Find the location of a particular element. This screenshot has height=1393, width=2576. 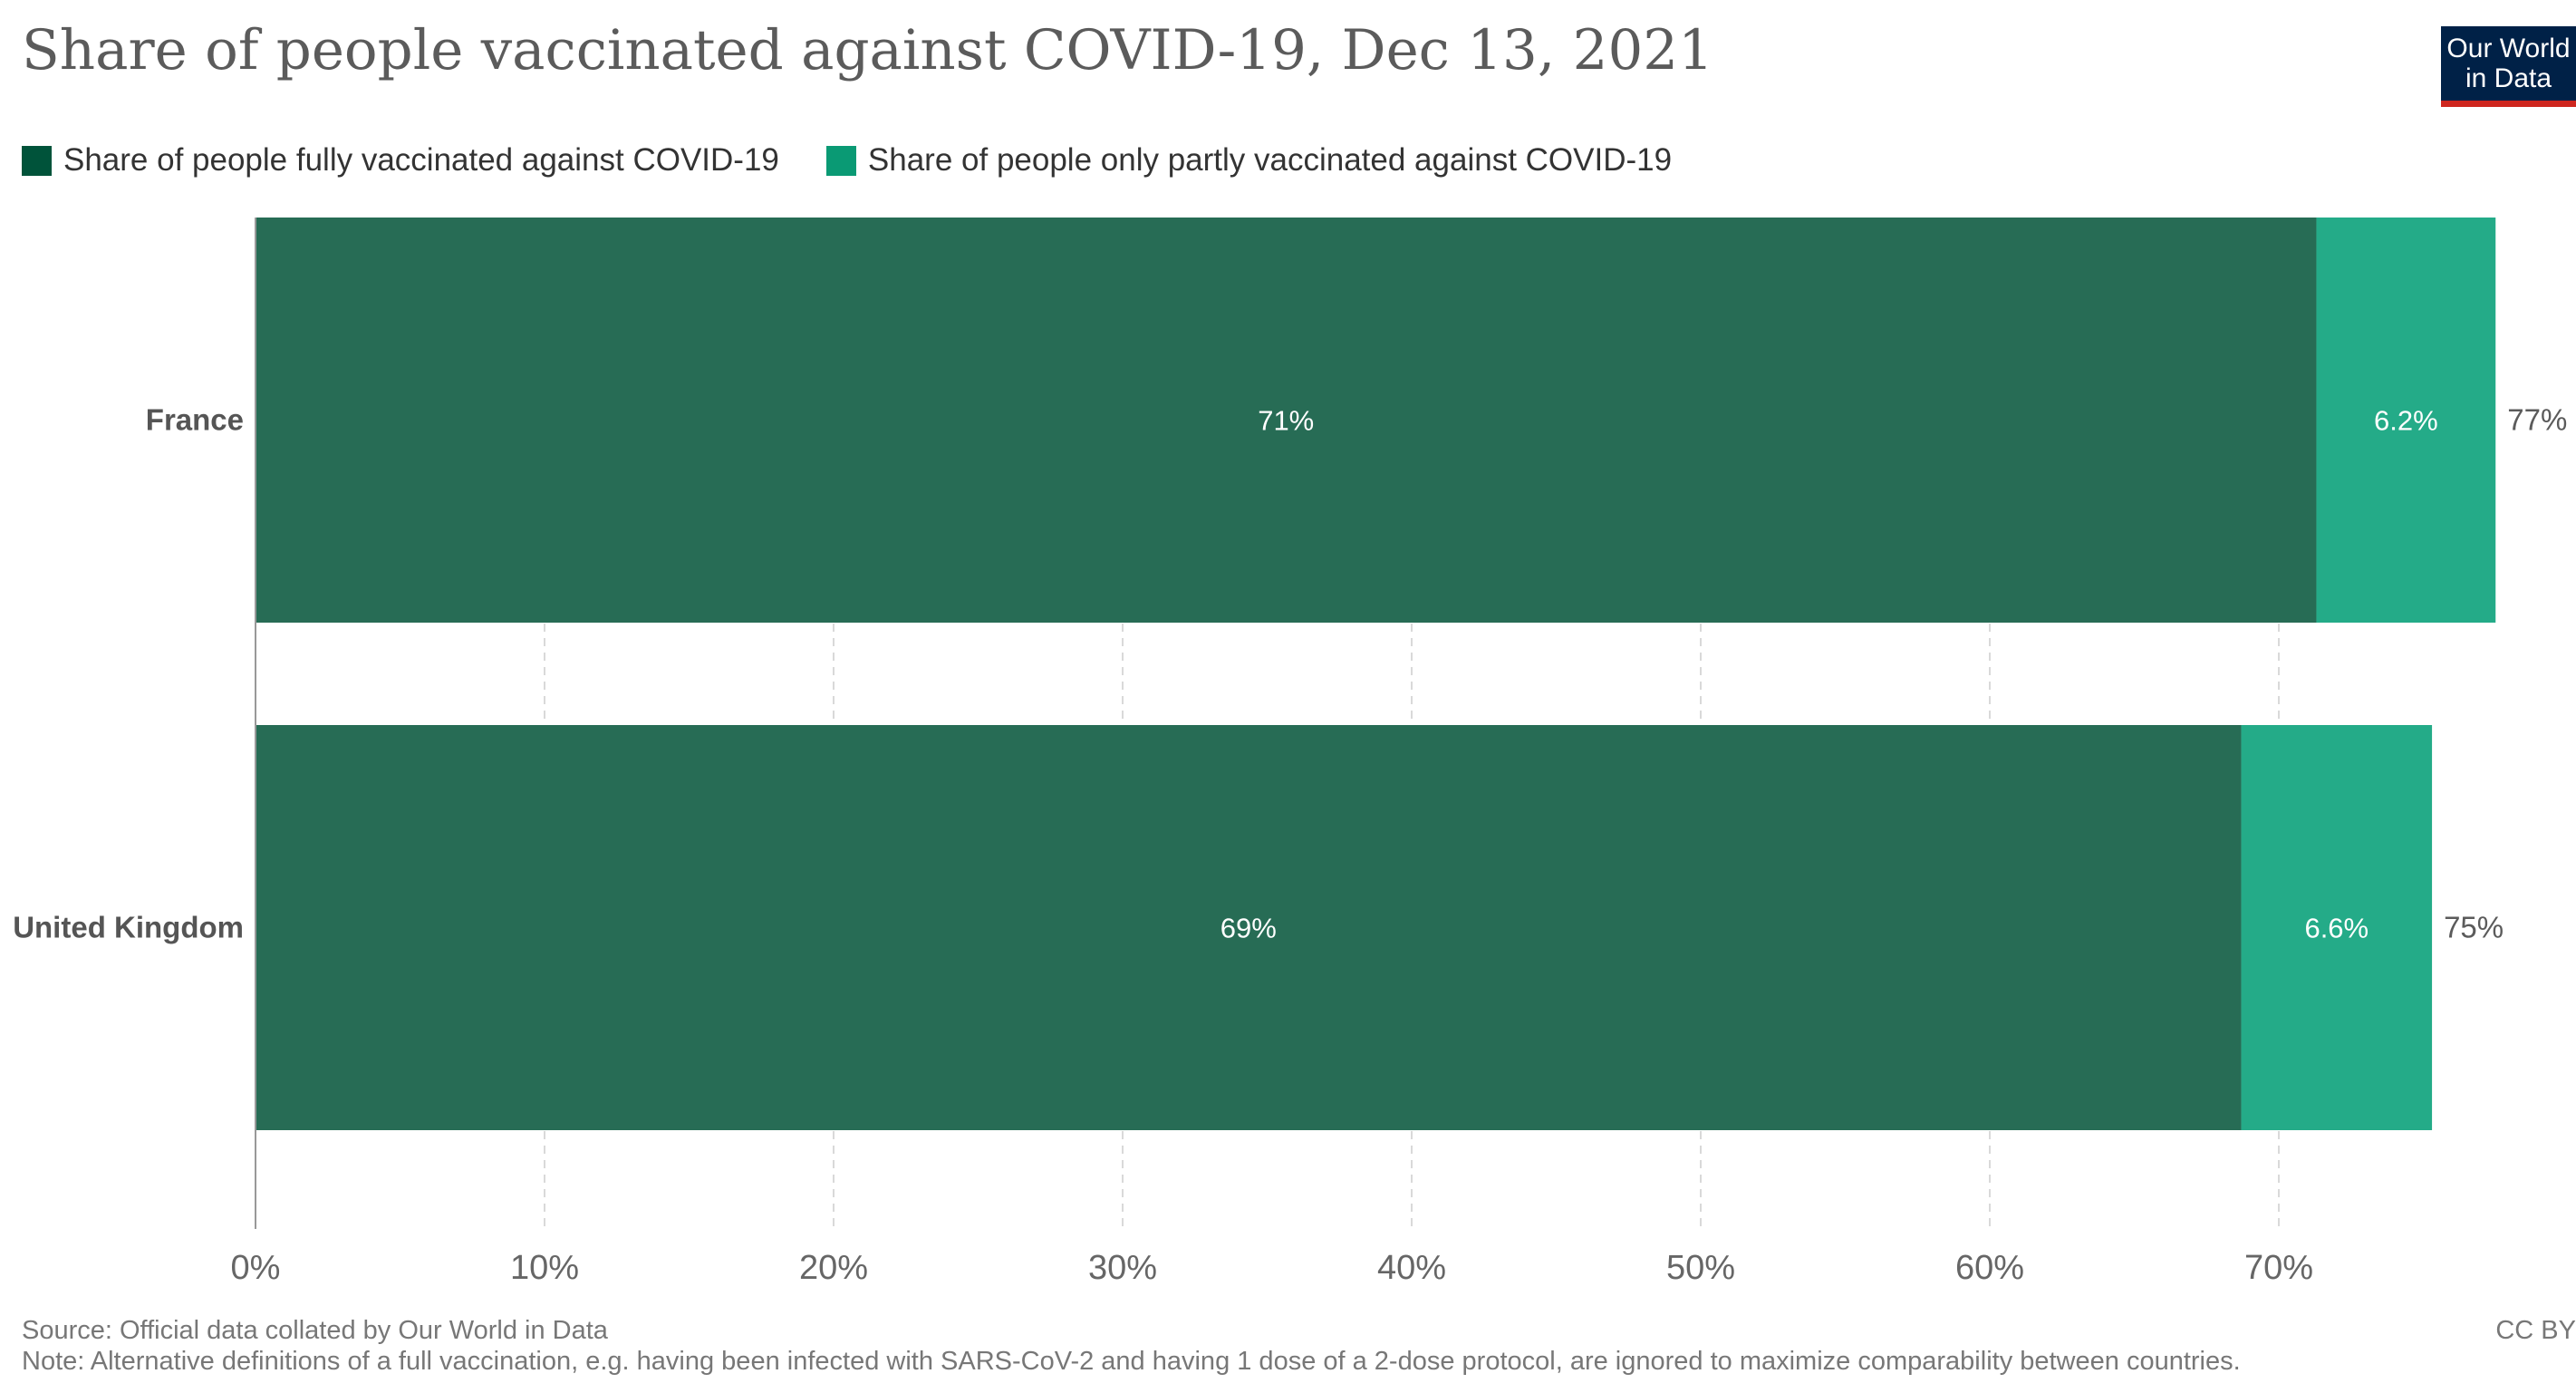

bar-label-partly-0: 6.2% is located at coordinates (2406, 421).